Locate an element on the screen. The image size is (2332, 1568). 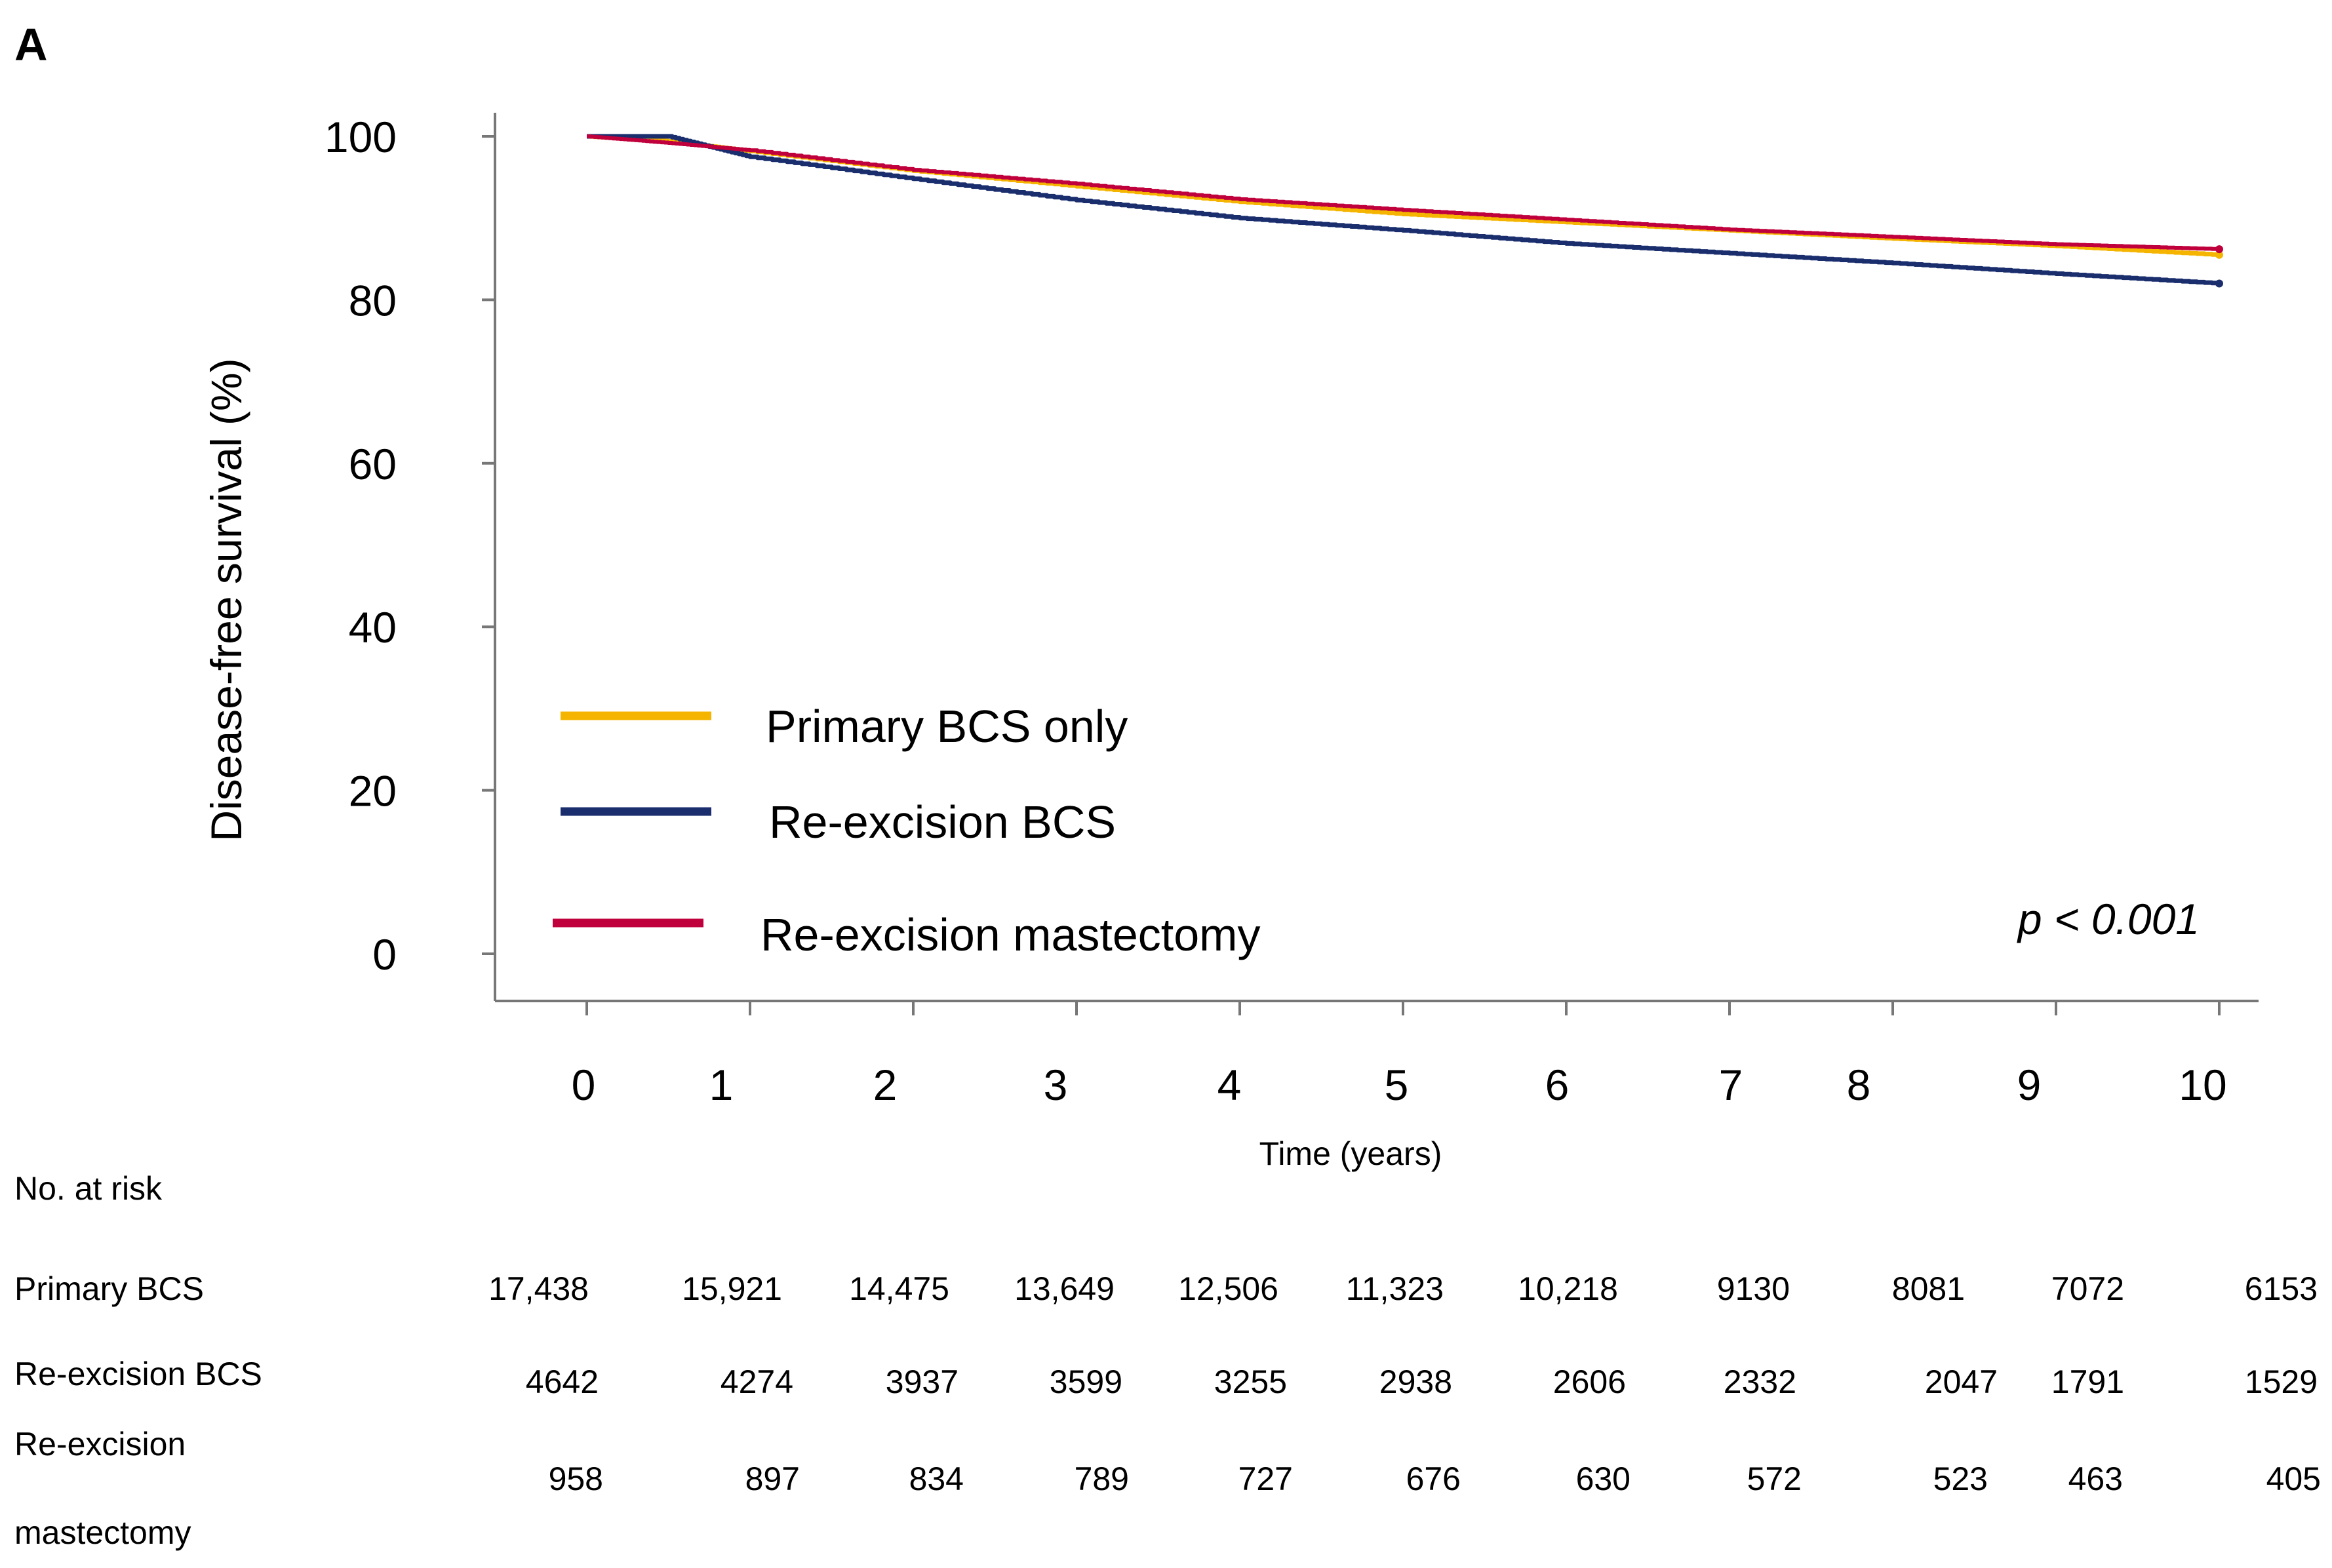
risk-value: 4642 is located at coordinates (562, 1381).